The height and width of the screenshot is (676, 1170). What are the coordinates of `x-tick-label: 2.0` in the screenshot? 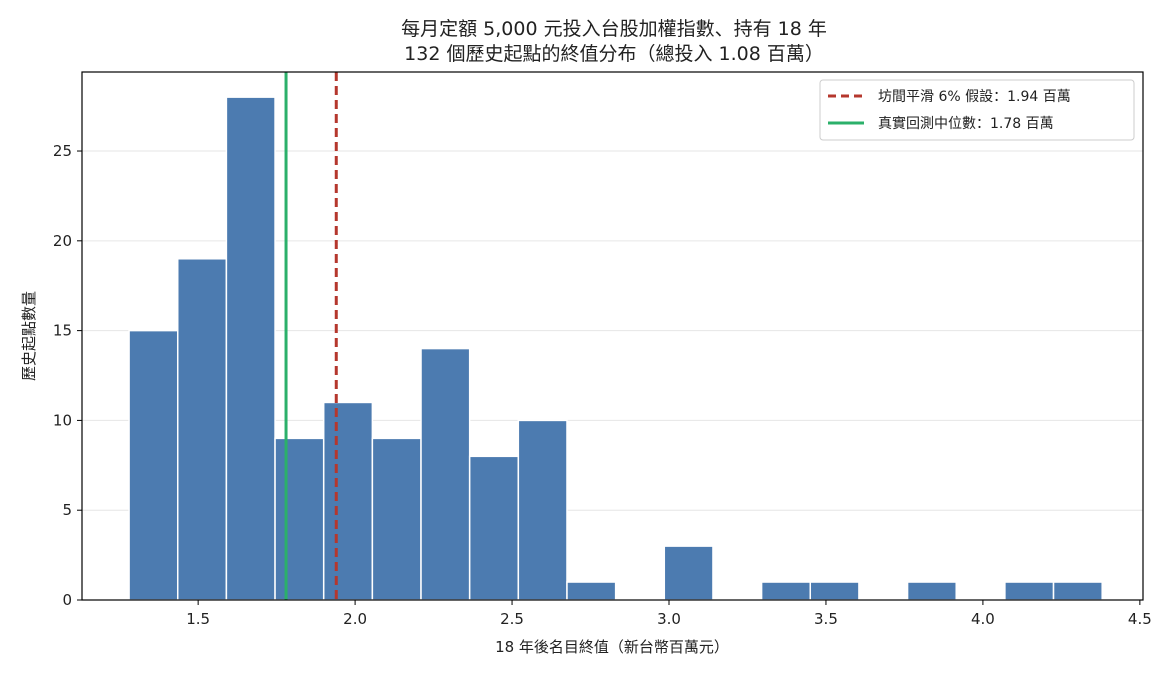 It's located at (355, 619).